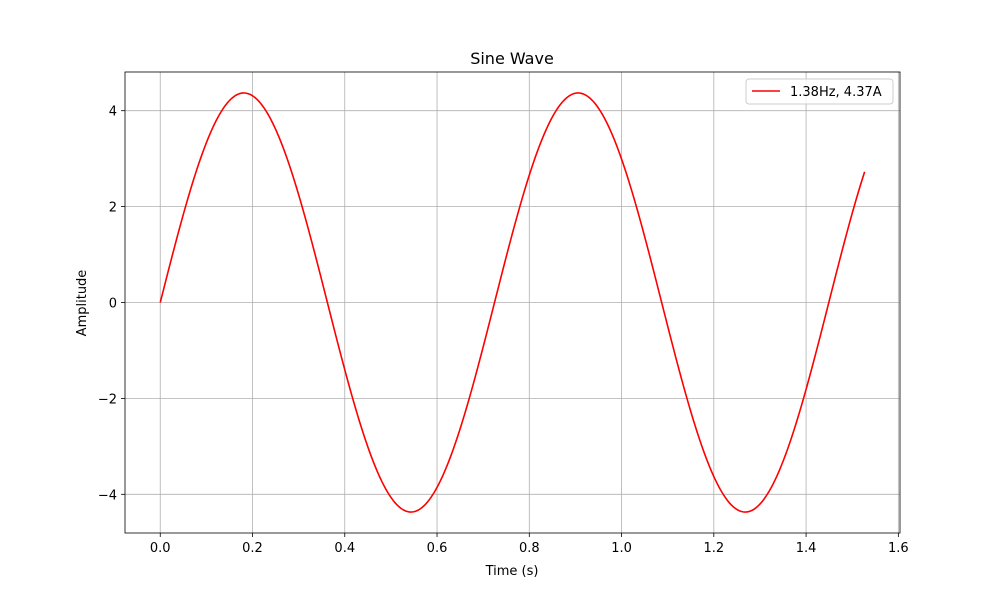 The image size is (1000, 600). I want to click on x-axis-label: Time (s), so click(512, 571).